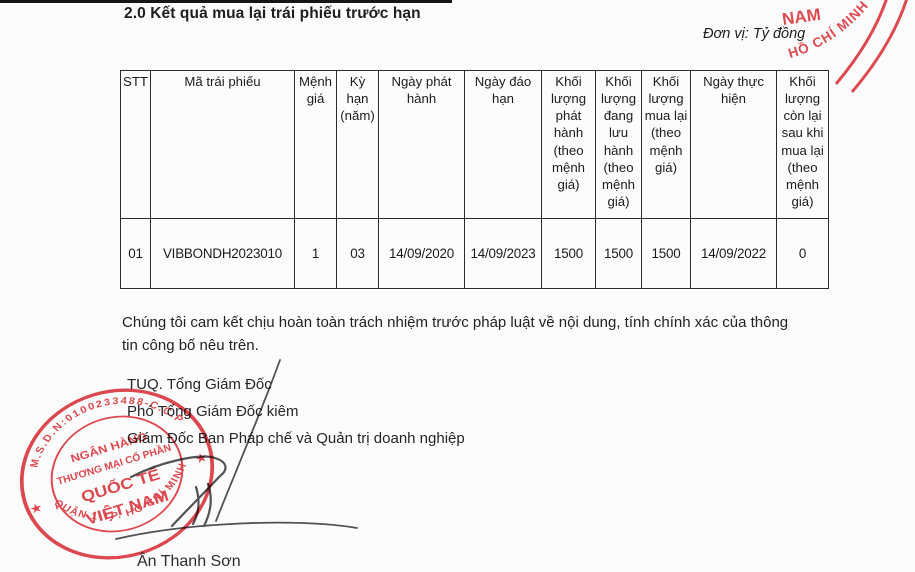 The height and width of the screenshot is (572, 915). What do you see at coordinates (754, 34) in the screenshot?
I see `unit-note: Đơn vị: Tỷ đồng` at bounding box center [754, 34].